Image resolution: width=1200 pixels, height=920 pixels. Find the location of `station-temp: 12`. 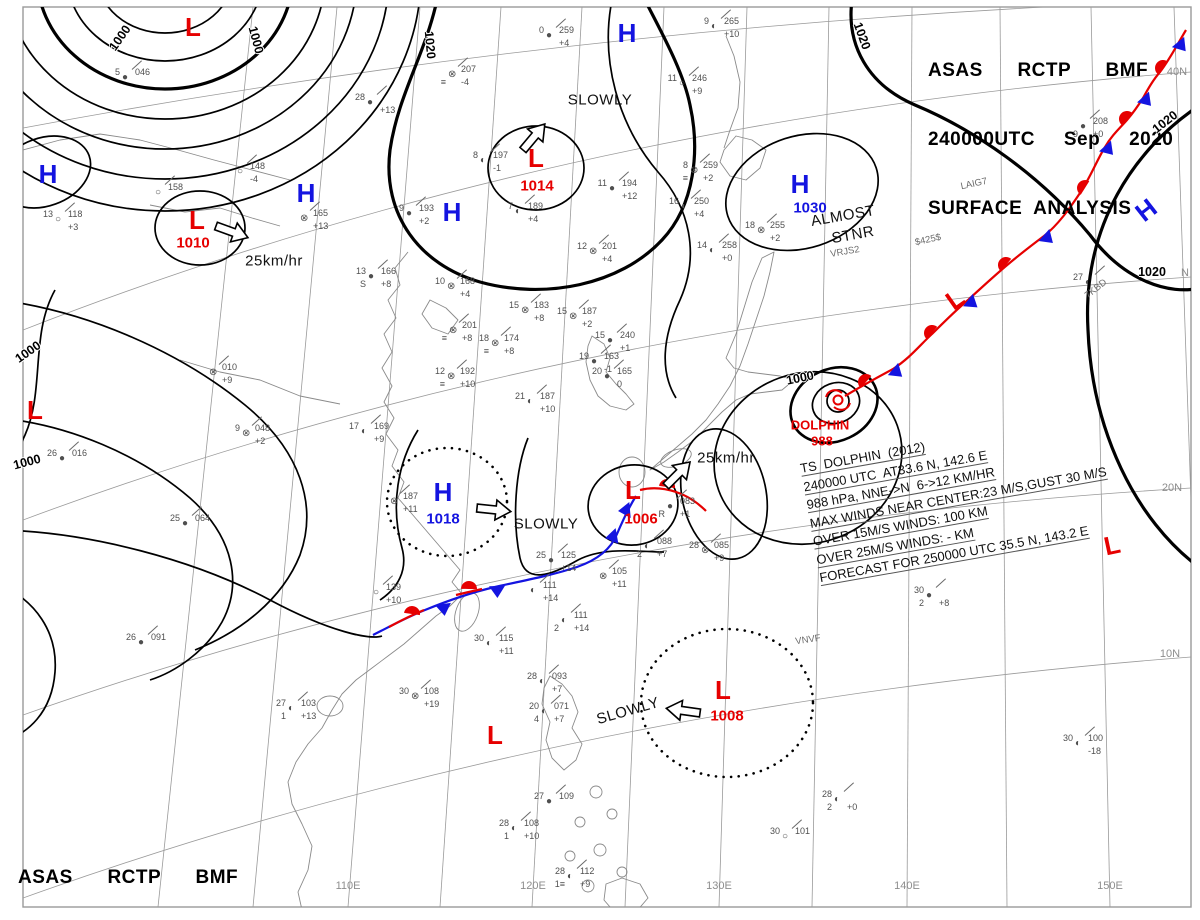

station-temp: 12 is located at coordinates (581, 246).